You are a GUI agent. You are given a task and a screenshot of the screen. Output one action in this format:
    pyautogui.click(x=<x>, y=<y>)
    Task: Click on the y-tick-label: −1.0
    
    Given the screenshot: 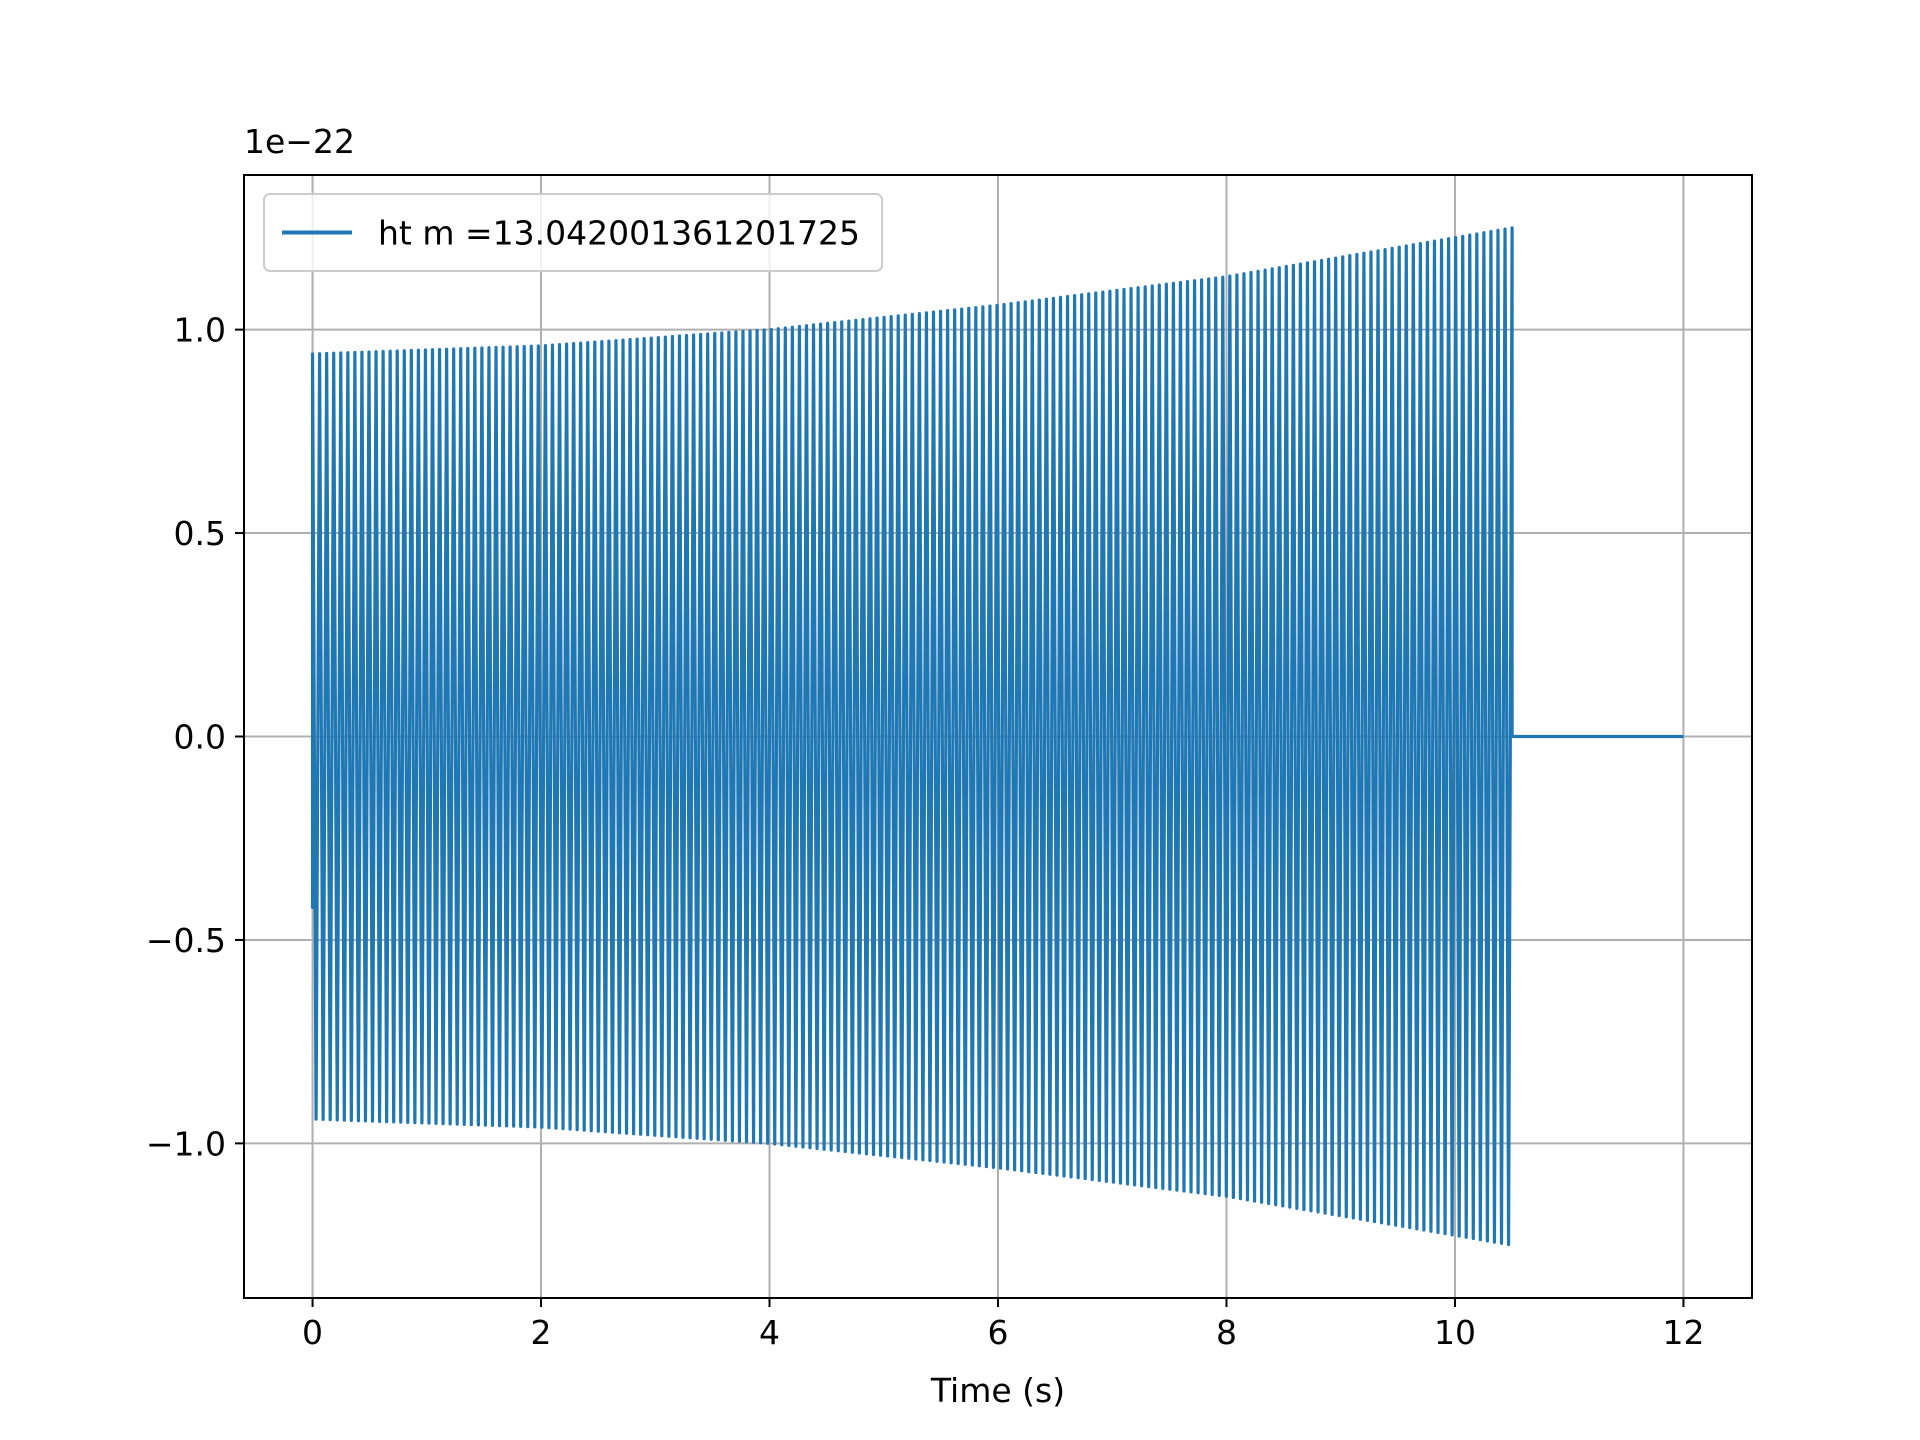 What is the action you would take?
    pyautogui.click(x=186, y=1143)
    